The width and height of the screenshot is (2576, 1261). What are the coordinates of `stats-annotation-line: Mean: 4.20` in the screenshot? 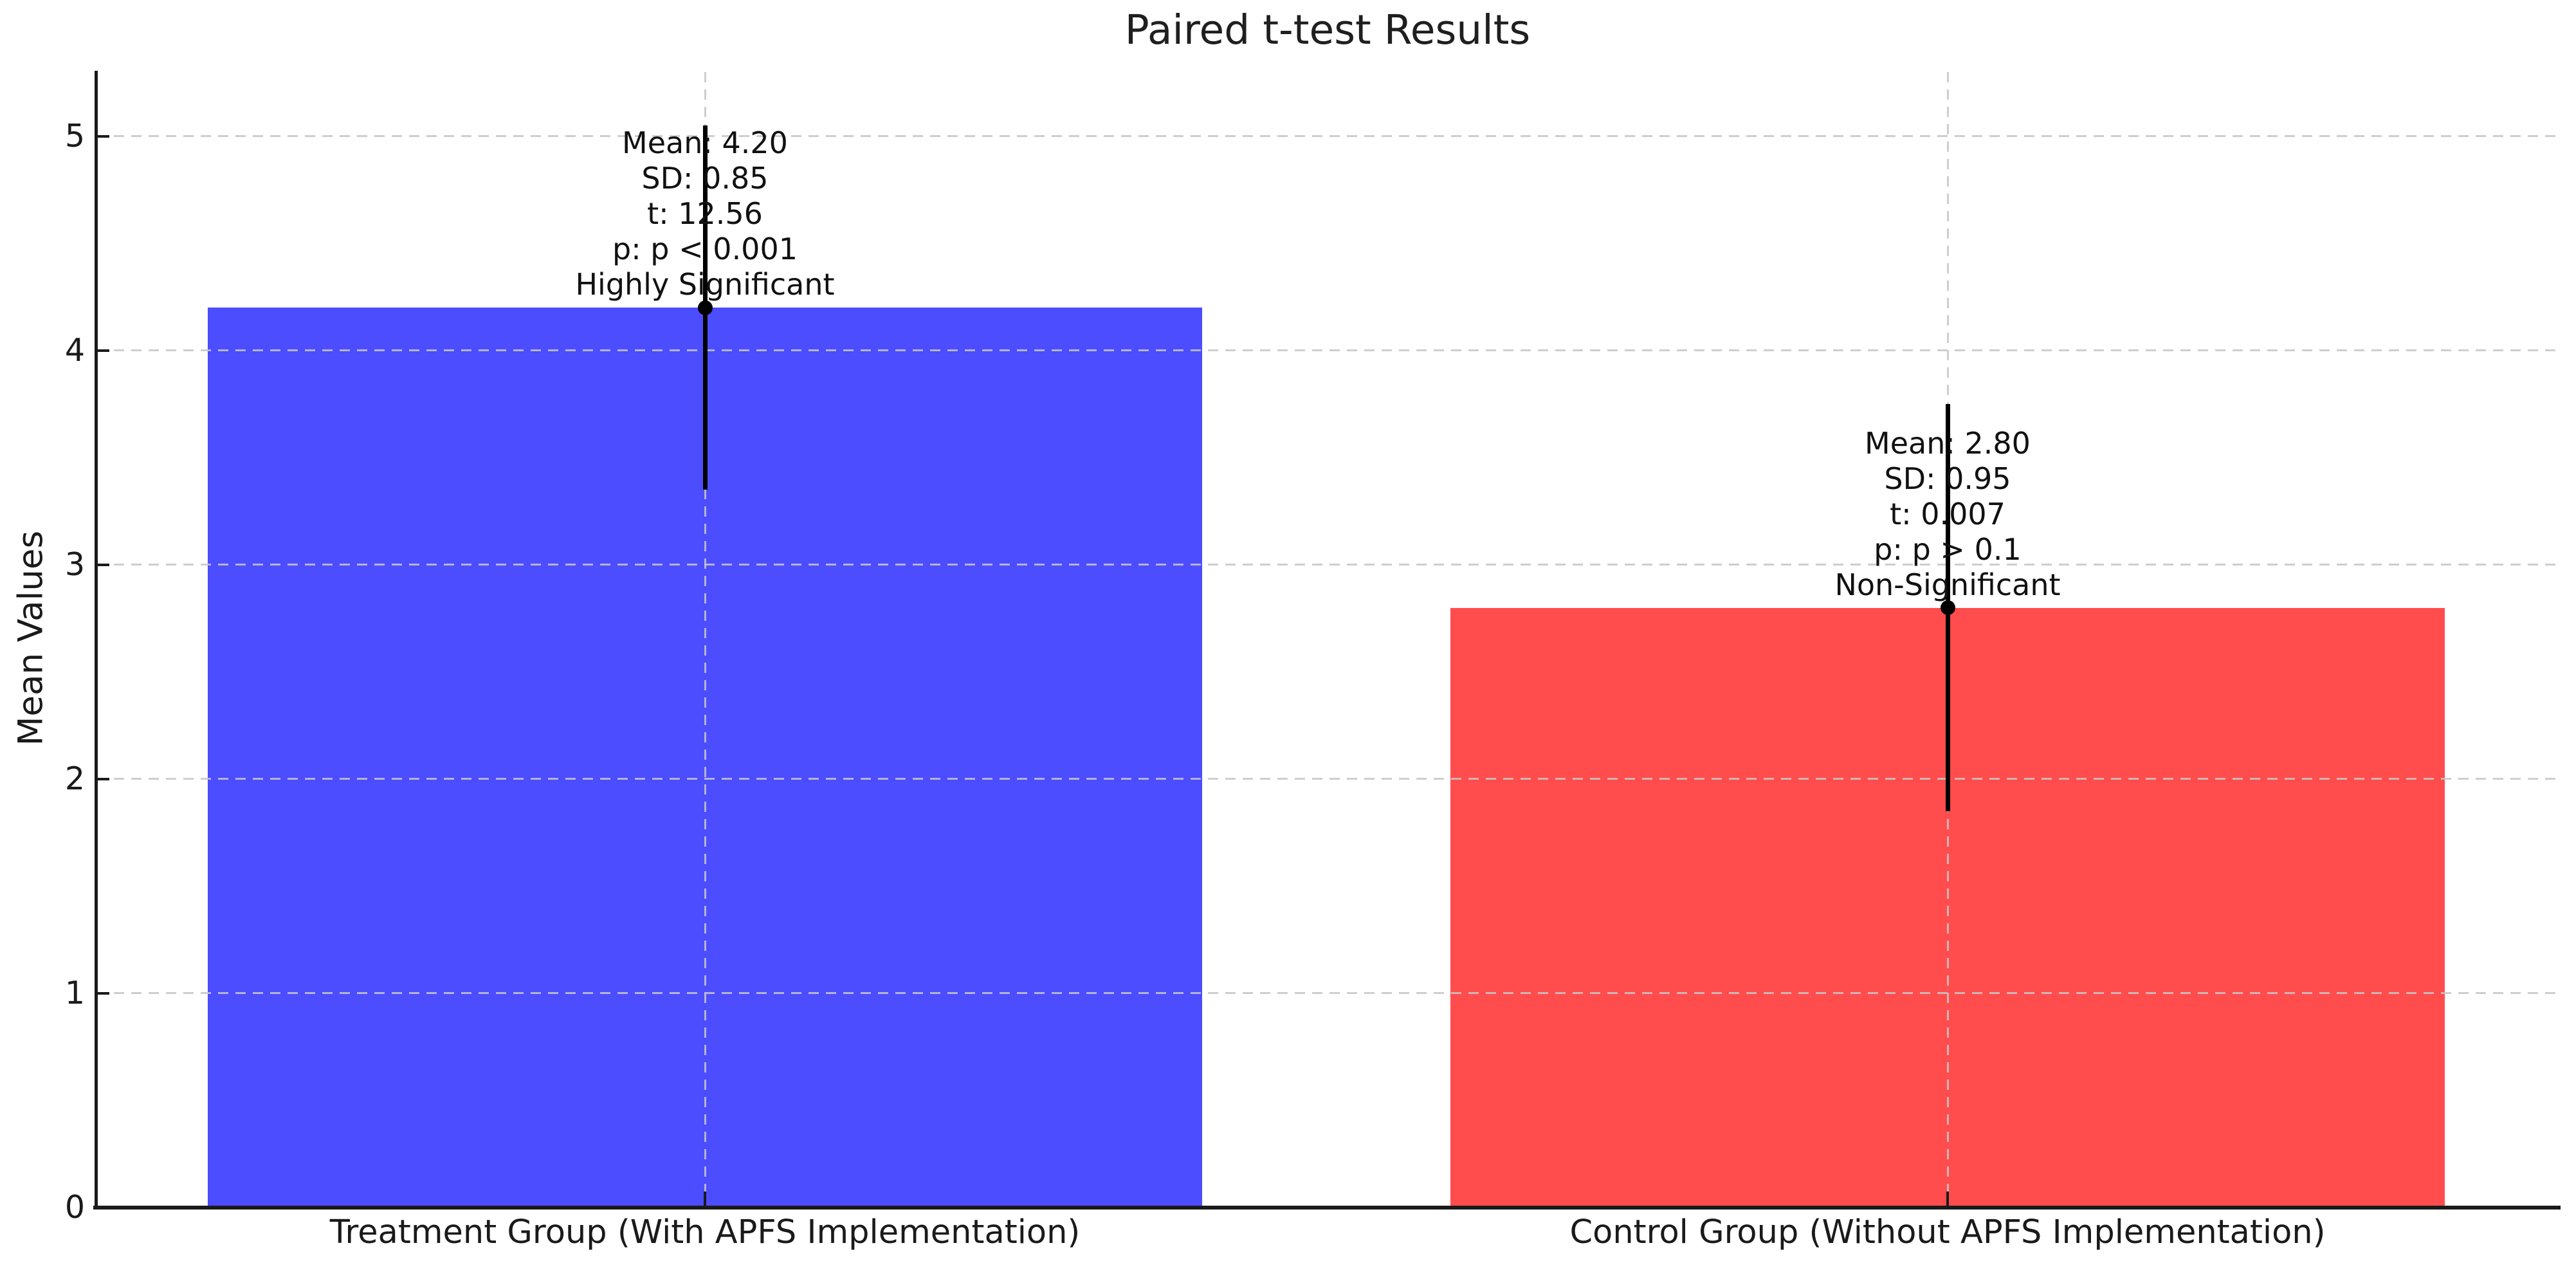 It's located at (705, 143).